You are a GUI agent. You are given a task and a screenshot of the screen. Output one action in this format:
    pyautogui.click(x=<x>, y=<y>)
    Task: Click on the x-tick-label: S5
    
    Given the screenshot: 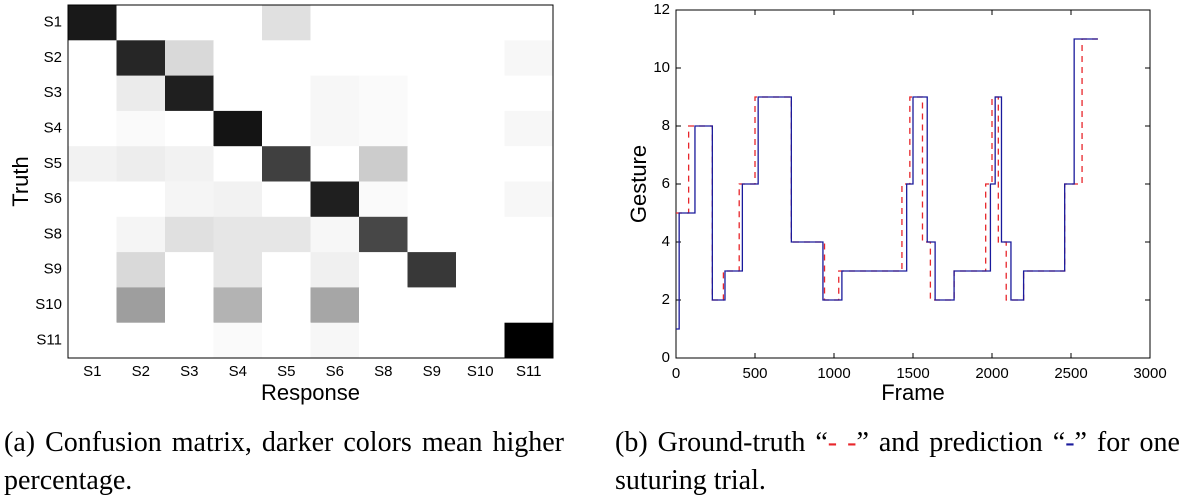 What is the action you would take?
    pyautogui.click(x=286, y=371)
    